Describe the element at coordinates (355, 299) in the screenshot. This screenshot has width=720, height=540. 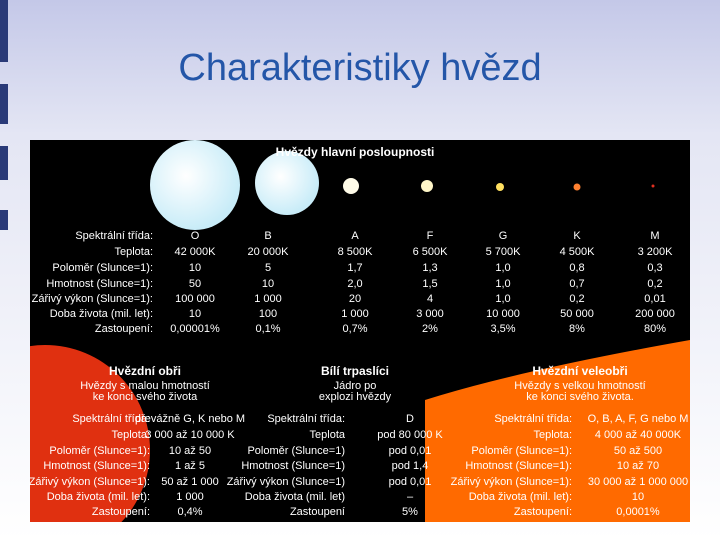
I see `cell: 20` at that location.